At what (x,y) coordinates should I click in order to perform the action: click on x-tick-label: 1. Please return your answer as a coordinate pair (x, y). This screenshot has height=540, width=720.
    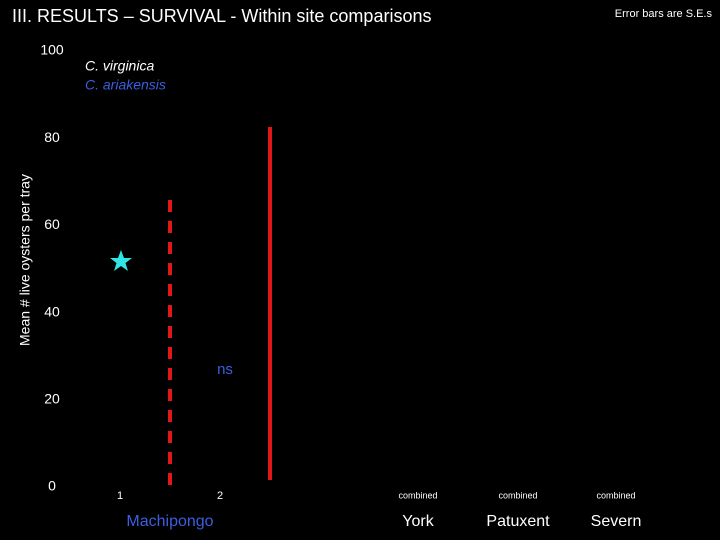
    Looking at the image, I should click on (120, 496).